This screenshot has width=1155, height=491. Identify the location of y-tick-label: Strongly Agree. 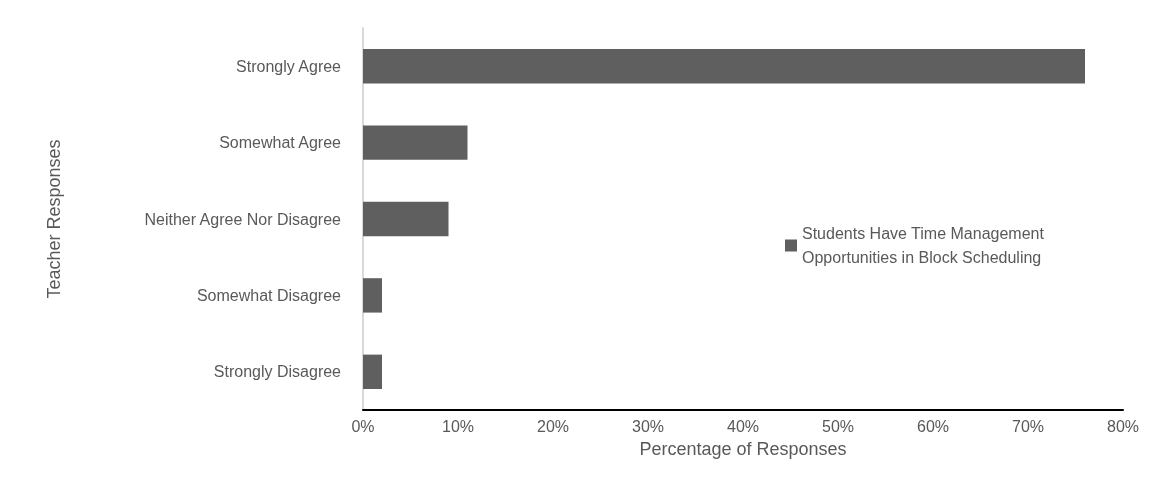
(289, 66).